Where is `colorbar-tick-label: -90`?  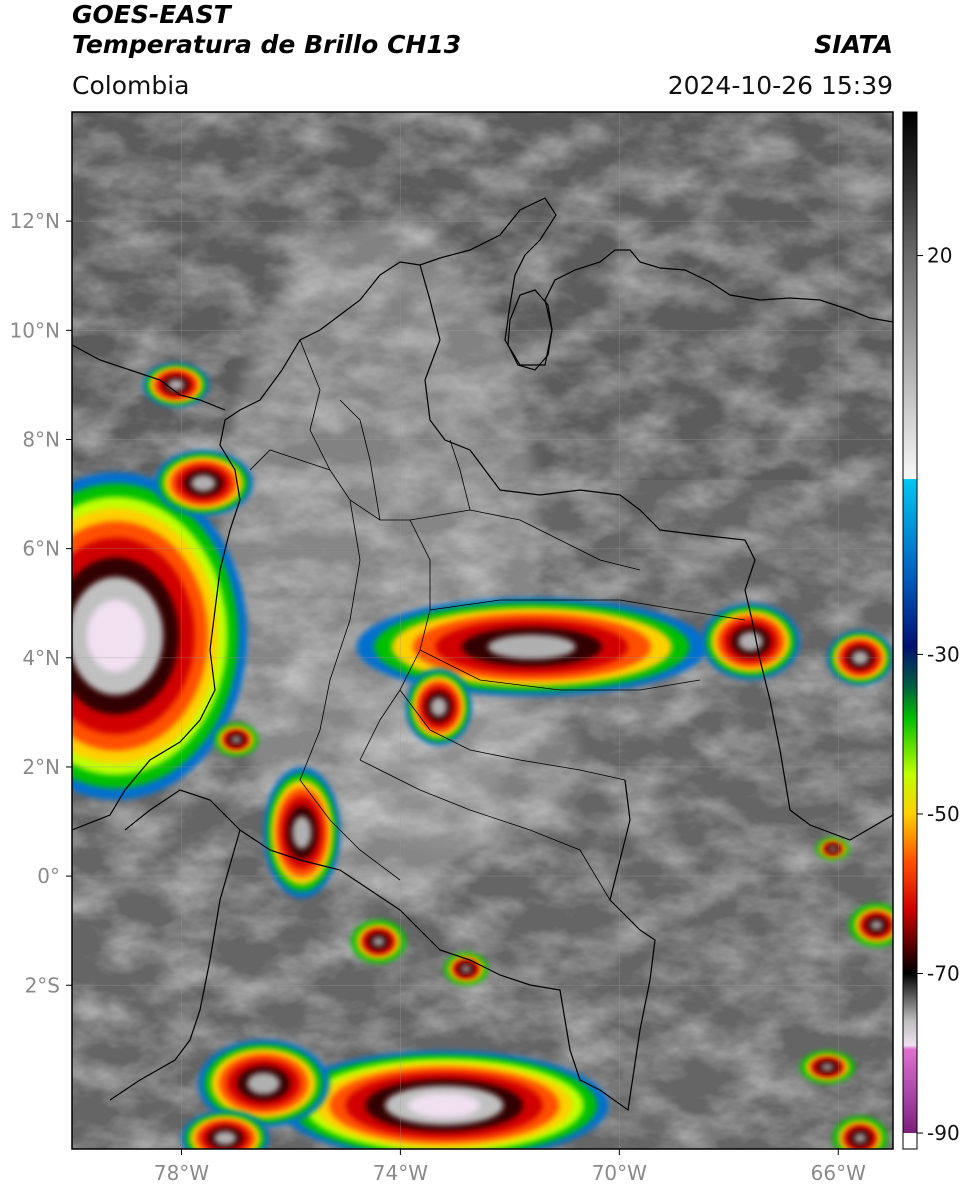 colorbar-tick-label: -90 is located at coordinates (943, 1133).